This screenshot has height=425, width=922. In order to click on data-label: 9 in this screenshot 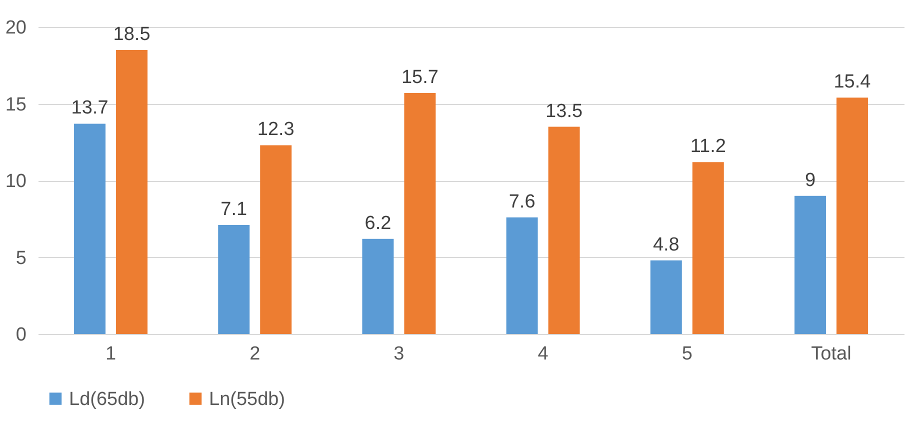, I will do `click(810, 180)`.